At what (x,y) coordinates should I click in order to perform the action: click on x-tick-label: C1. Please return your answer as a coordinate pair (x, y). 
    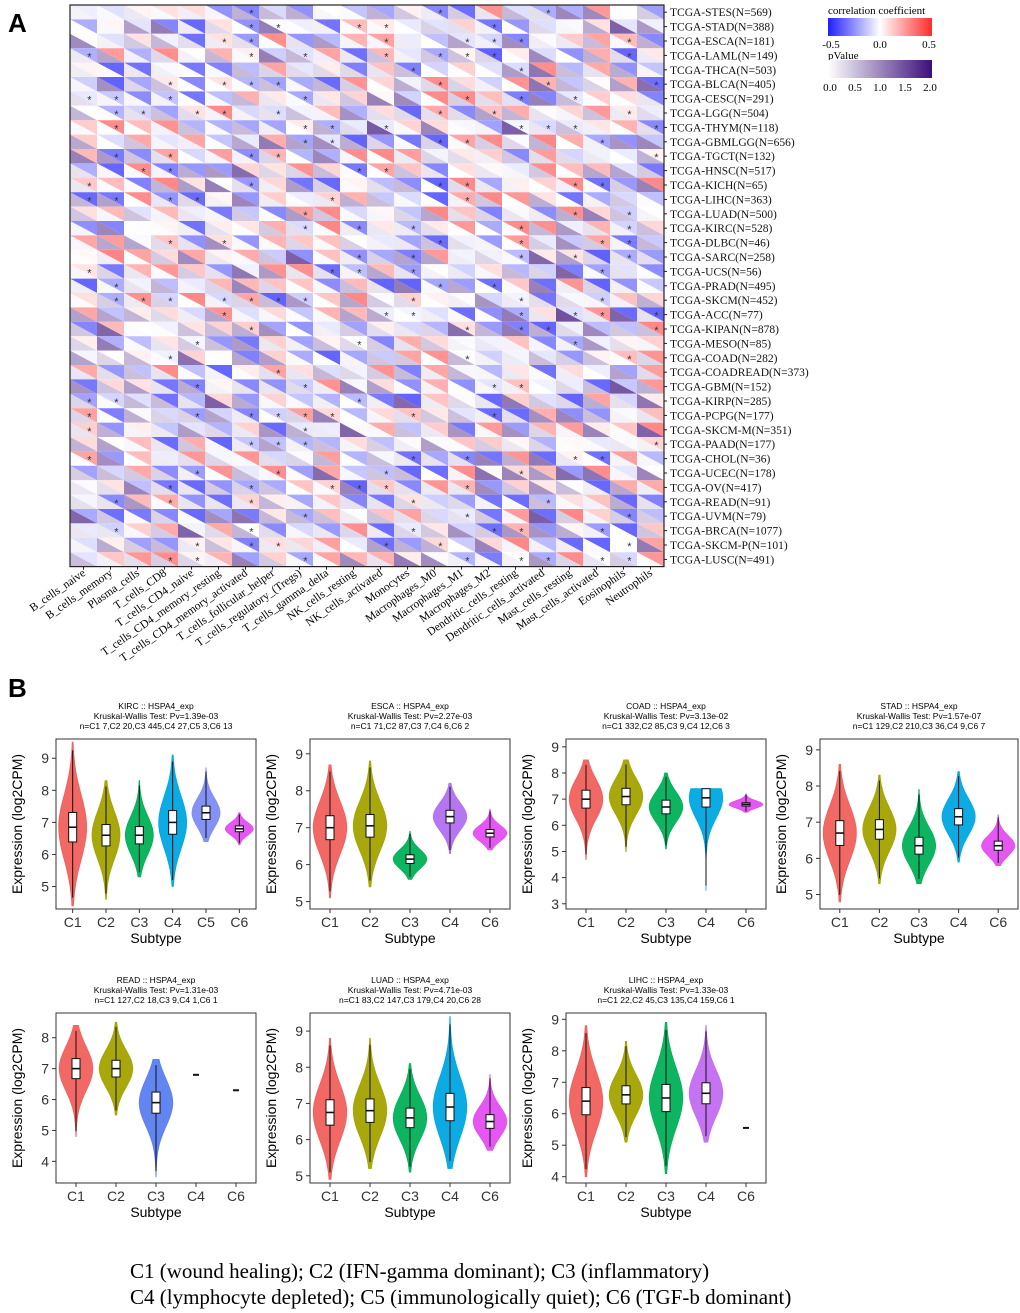
    Looking at the image, I should click on (330, 1196).